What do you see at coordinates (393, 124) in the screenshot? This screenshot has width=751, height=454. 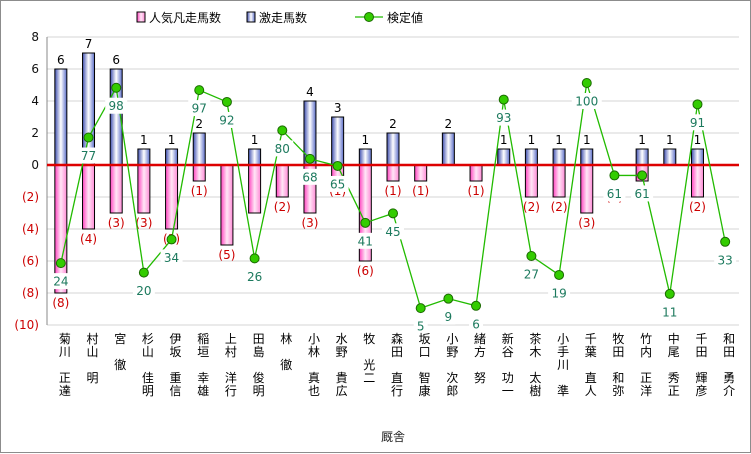 I see `gekisou-label: 2` at bounding box center [393, 124].